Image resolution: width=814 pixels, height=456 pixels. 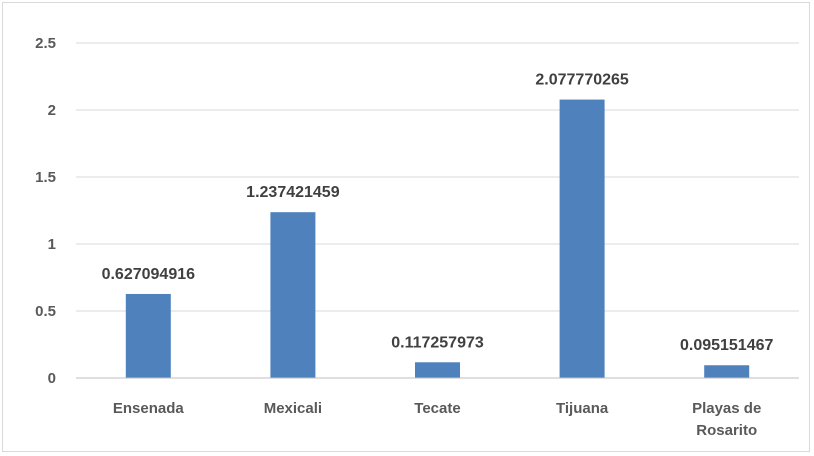 I want to click on x-category-label: Mexicali, so click(x=293, y=408).